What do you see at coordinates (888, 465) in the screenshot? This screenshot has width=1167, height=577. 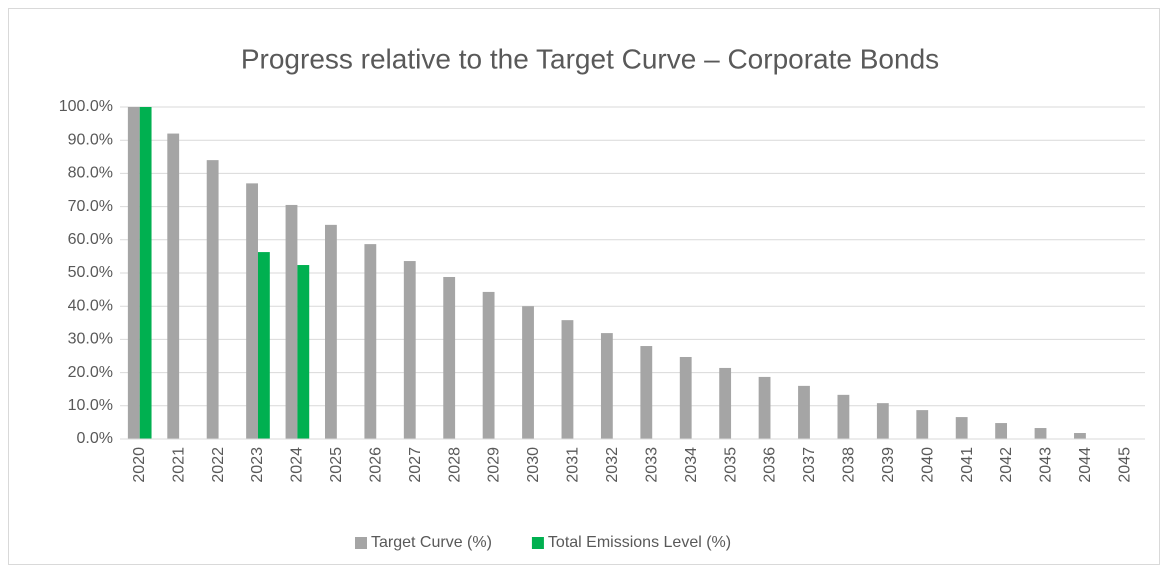 I see `x-tick-label: 2039` at bounding box center [888, 465].